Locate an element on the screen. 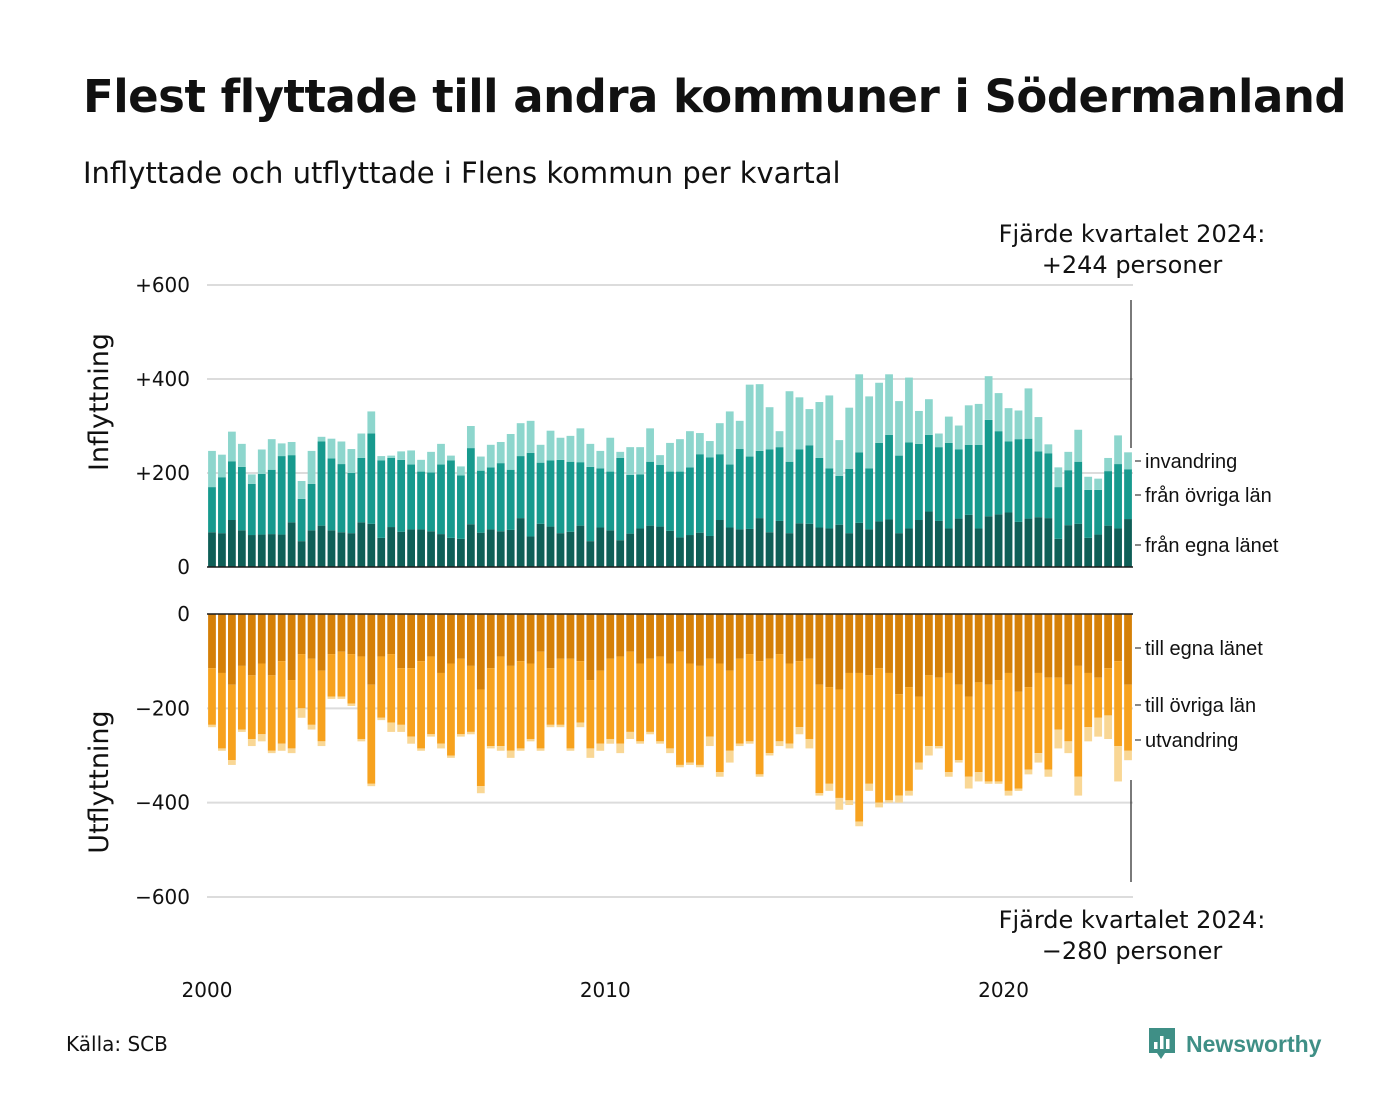 This screenshot has width=1400, height=1120. outflow-axis-title: Utflyttning is located at coordinates (99, 781).